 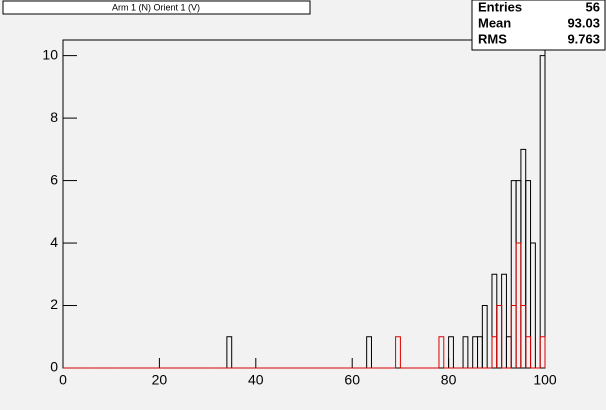 What do you see at coordinates (352, 380) in the screenshot?
I see `x-tick-label: 60` at bounding box center [352, 380].